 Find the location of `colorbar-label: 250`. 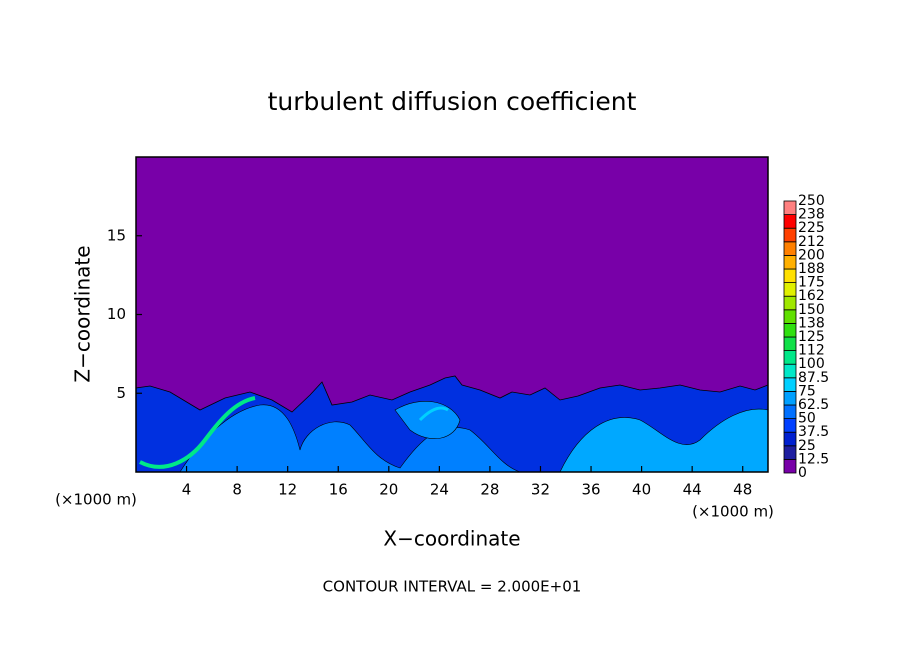

colorbar-label: 250 is located at coordinates (811, 201).